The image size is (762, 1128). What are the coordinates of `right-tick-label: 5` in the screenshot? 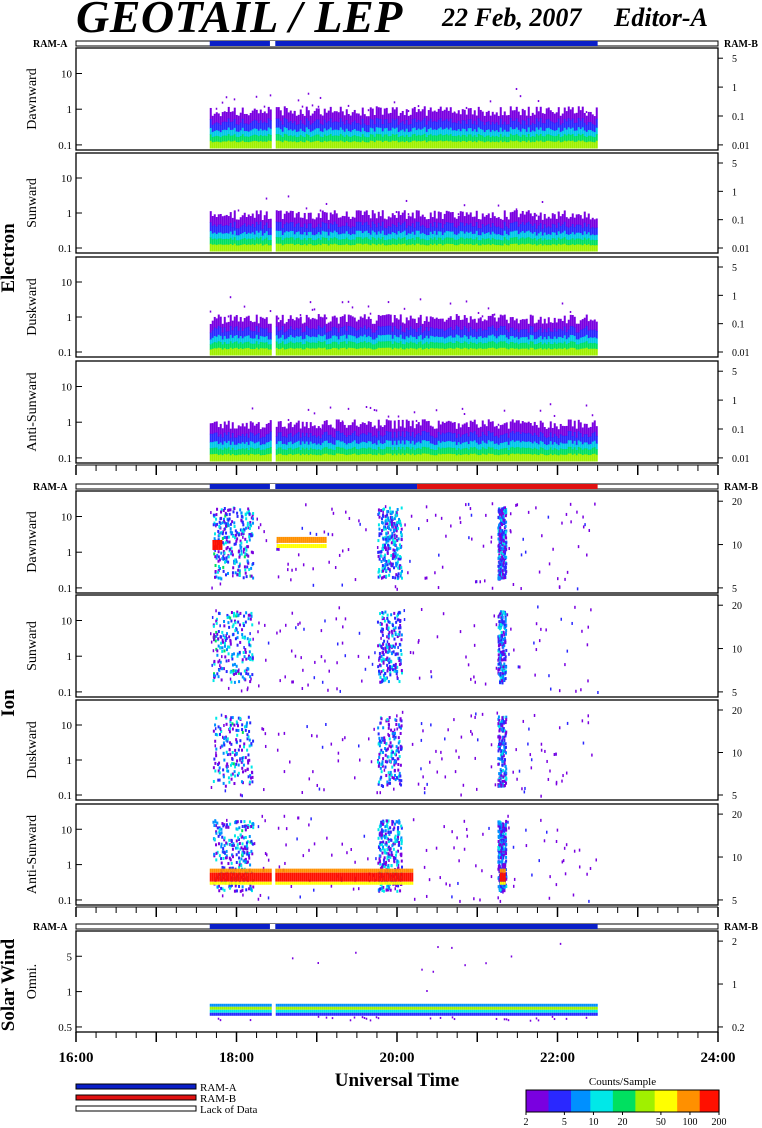 It's located at (734, 59).